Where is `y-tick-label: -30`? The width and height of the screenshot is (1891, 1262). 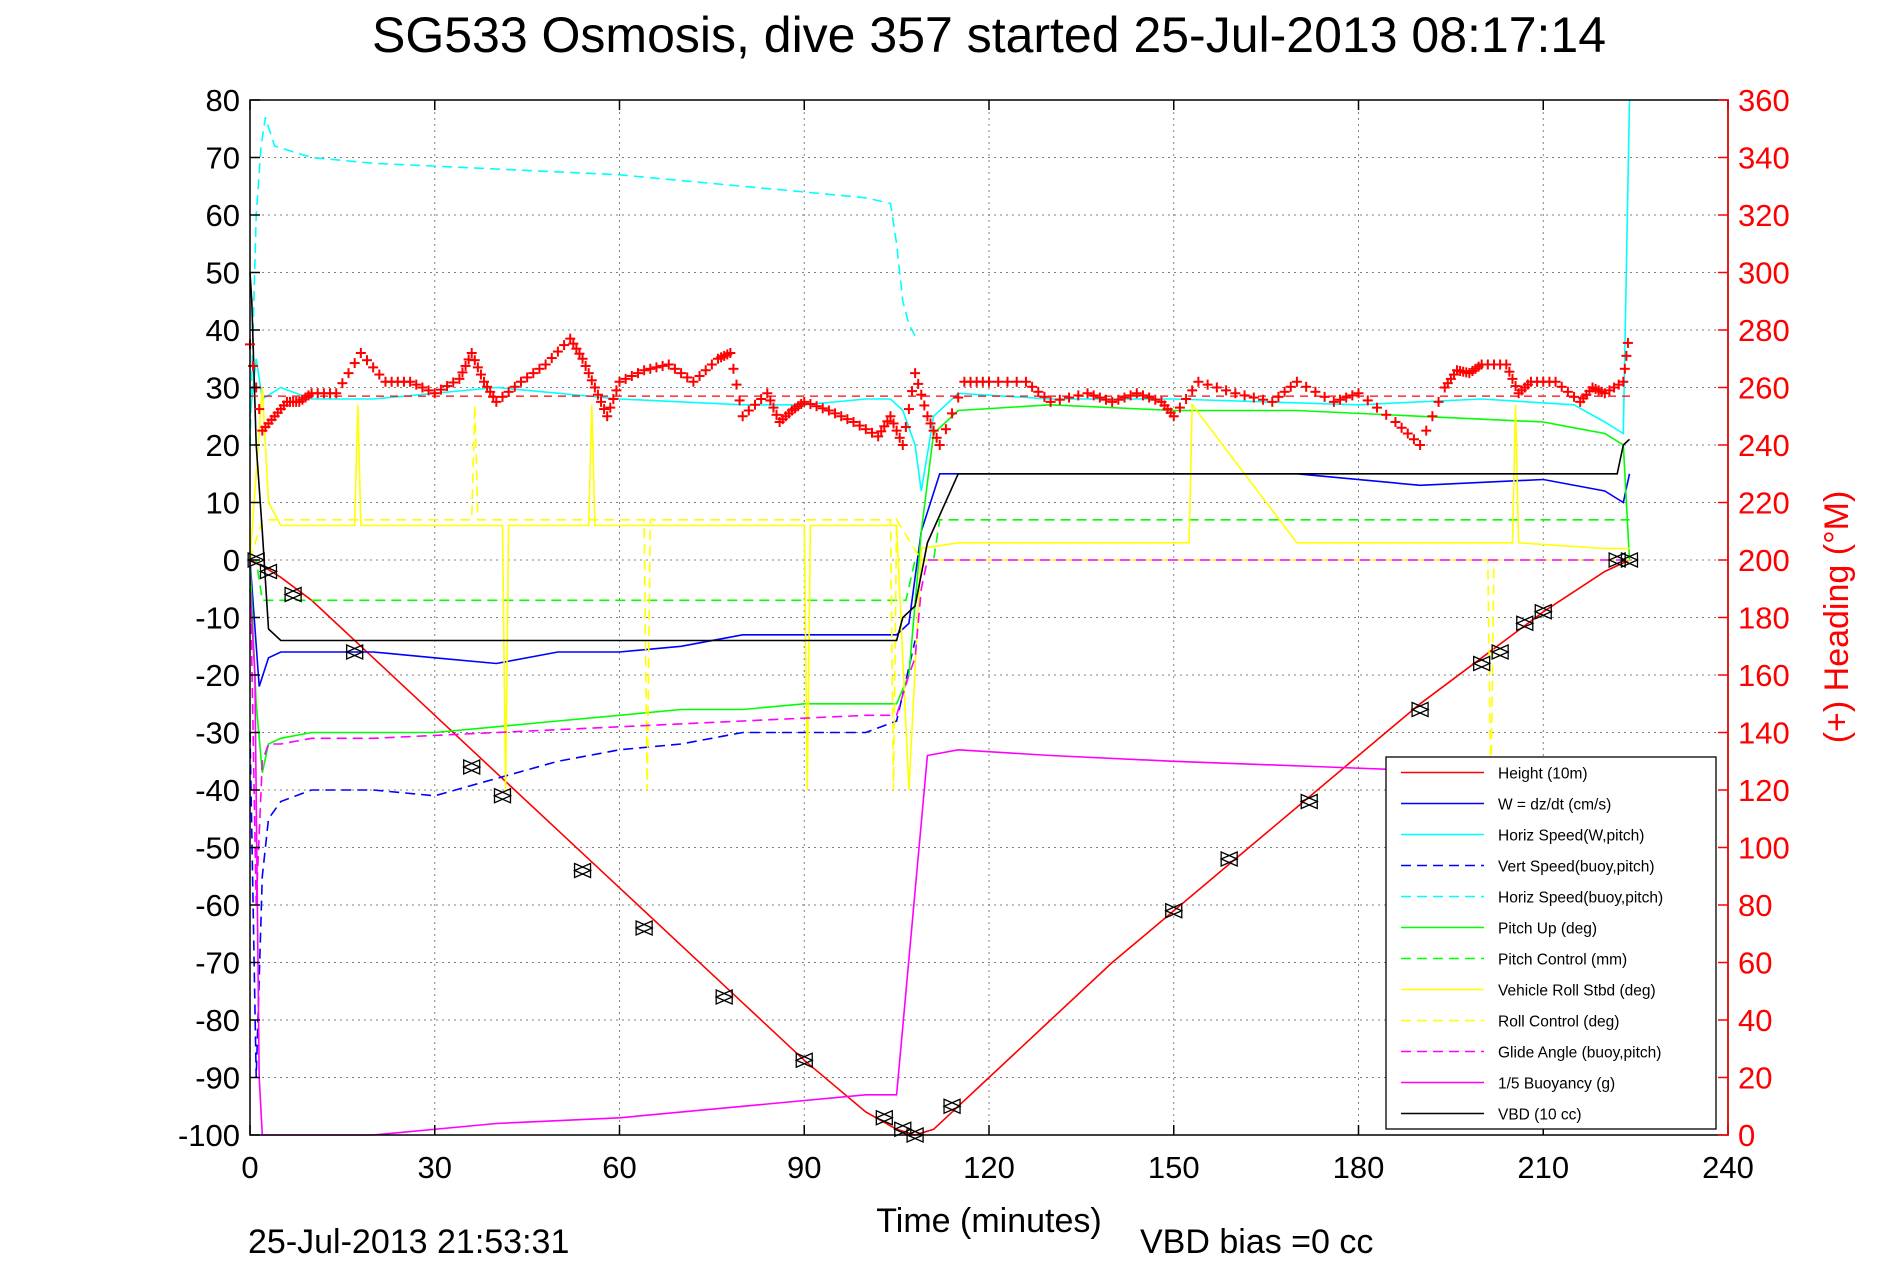
y-tick-label: -30 is located at coordinates (217, 733).